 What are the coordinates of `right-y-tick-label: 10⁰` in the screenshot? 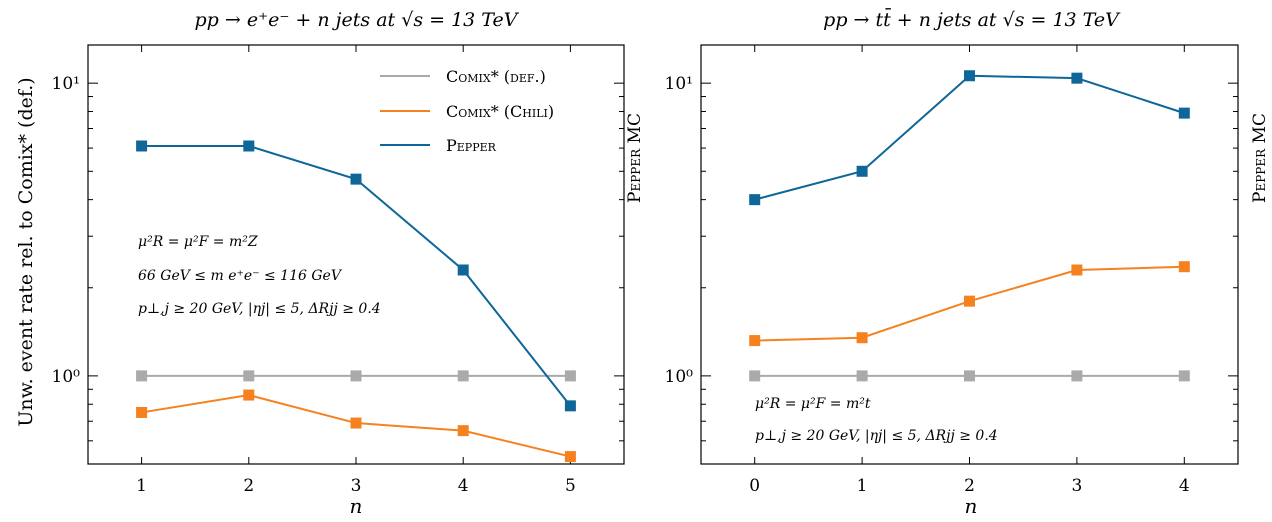 It's located at (679, 377).